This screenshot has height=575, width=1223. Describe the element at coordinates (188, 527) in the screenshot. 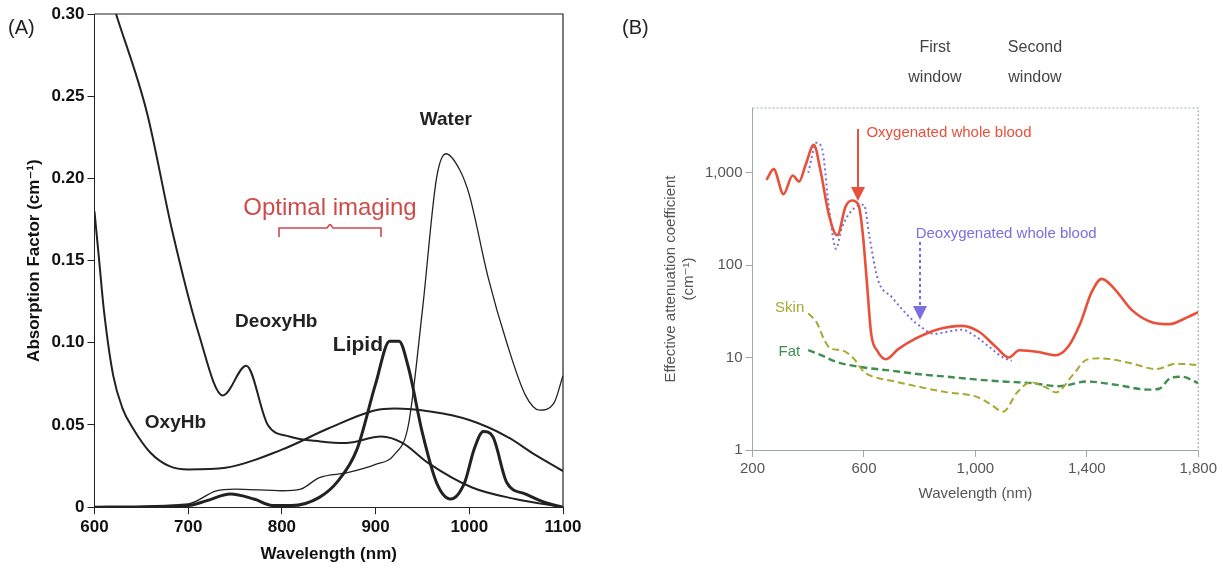

I see `x-tick-label: 700` at that location.